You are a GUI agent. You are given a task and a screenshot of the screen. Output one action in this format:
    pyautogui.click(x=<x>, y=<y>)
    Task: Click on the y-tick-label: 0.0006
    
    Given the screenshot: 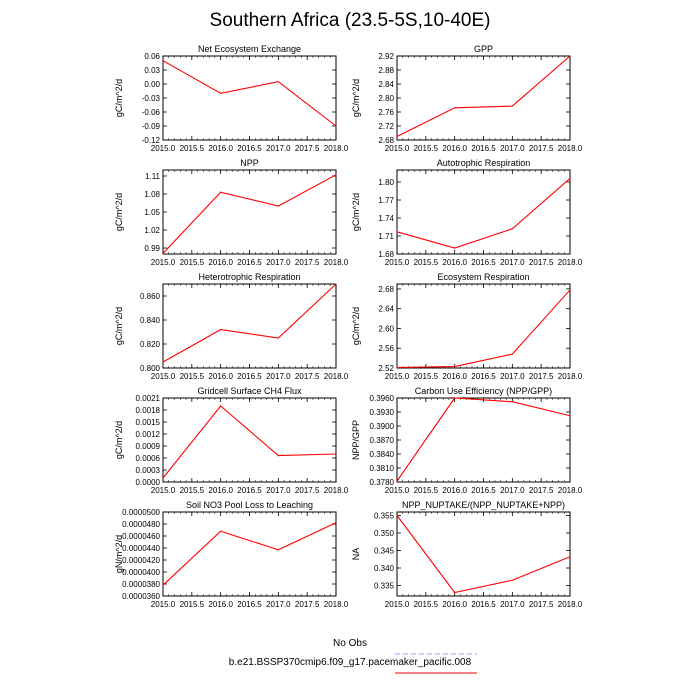 What is the action you would take?
    pyautogui.click(x=148, y=458)
    